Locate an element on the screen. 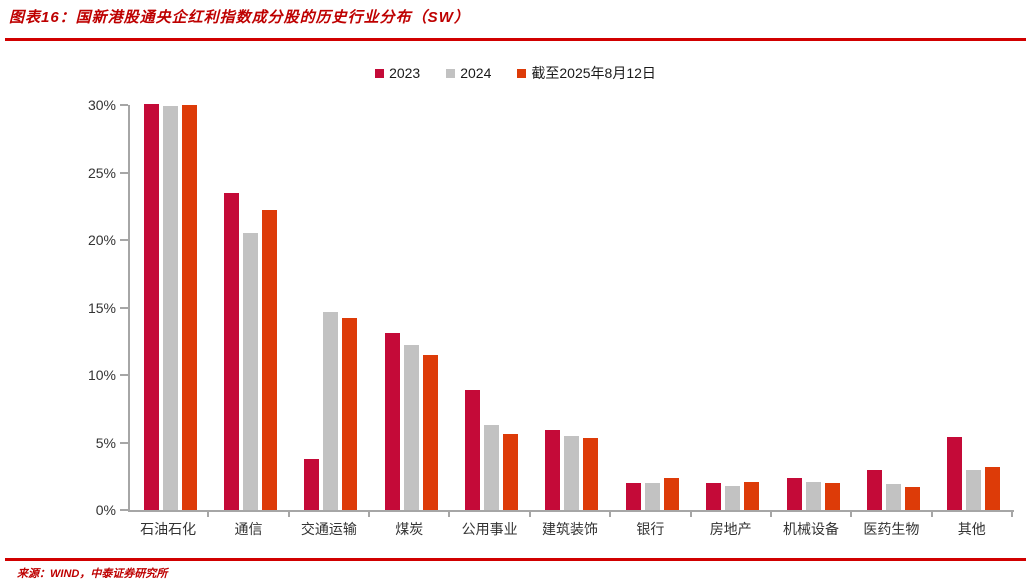  x-category-label: 通信 is located at coordinates (248, 529).